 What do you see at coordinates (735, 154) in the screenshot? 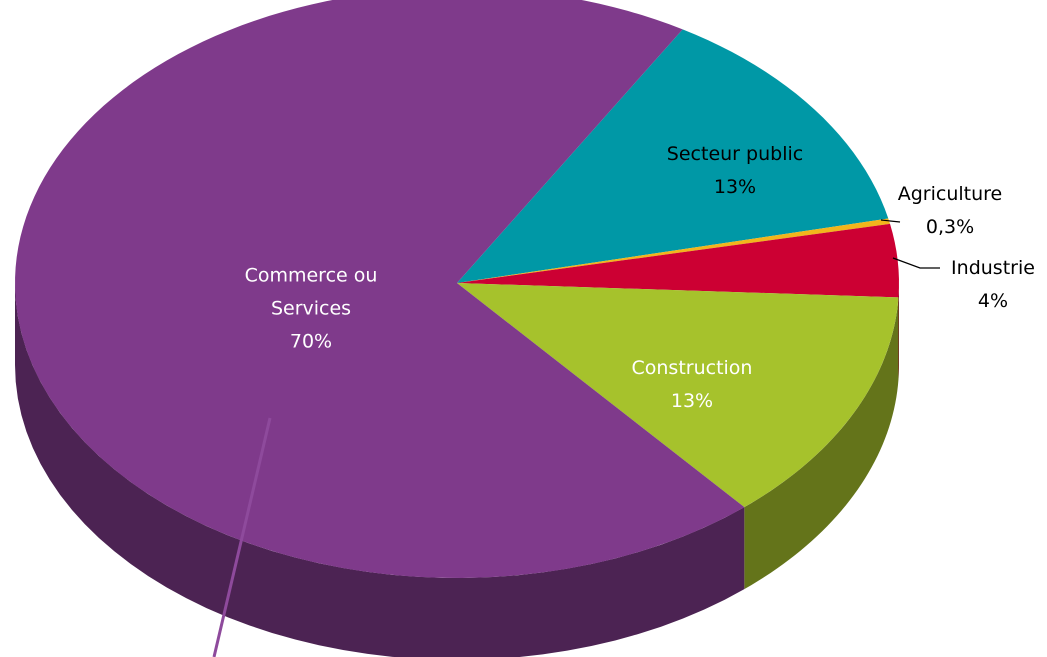
I see `category-label: Secteur public` at bounding box center [735, 154].